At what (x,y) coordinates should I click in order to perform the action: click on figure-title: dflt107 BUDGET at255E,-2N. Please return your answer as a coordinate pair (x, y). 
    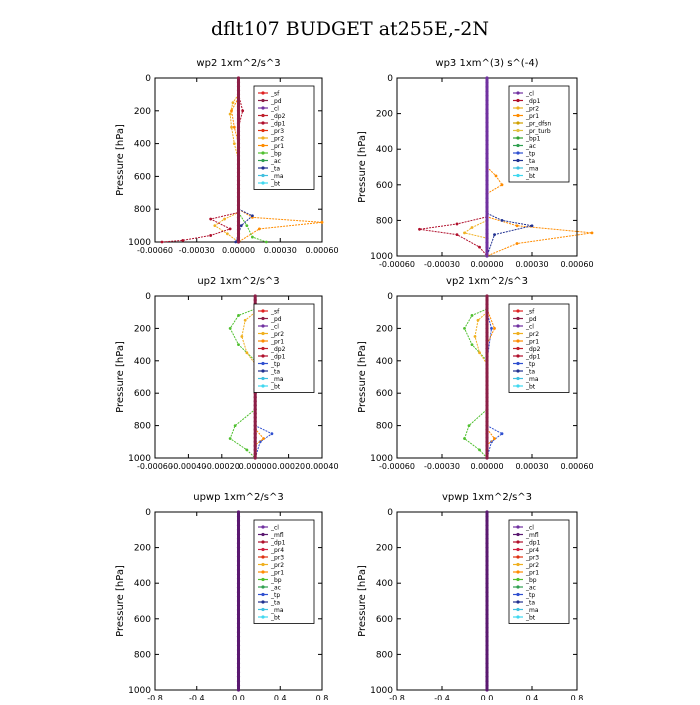
    Looking at the image, I should click on (349, 29).